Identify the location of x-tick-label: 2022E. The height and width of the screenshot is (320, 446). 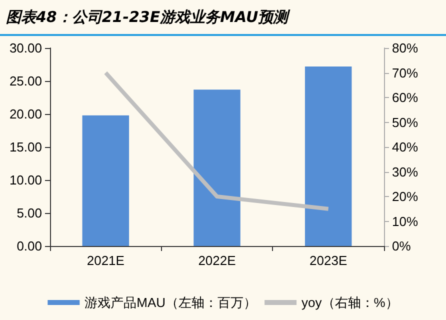
(217, 260).